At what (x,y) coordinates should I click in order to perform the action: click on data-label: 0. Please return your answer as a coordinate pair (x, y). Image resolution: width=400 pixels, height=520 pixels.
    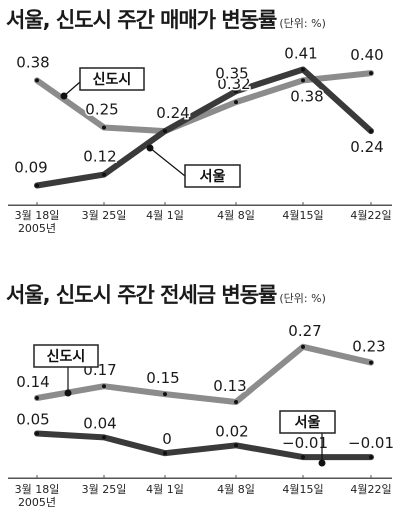
    Looking at the image, I should click on (167, 439).